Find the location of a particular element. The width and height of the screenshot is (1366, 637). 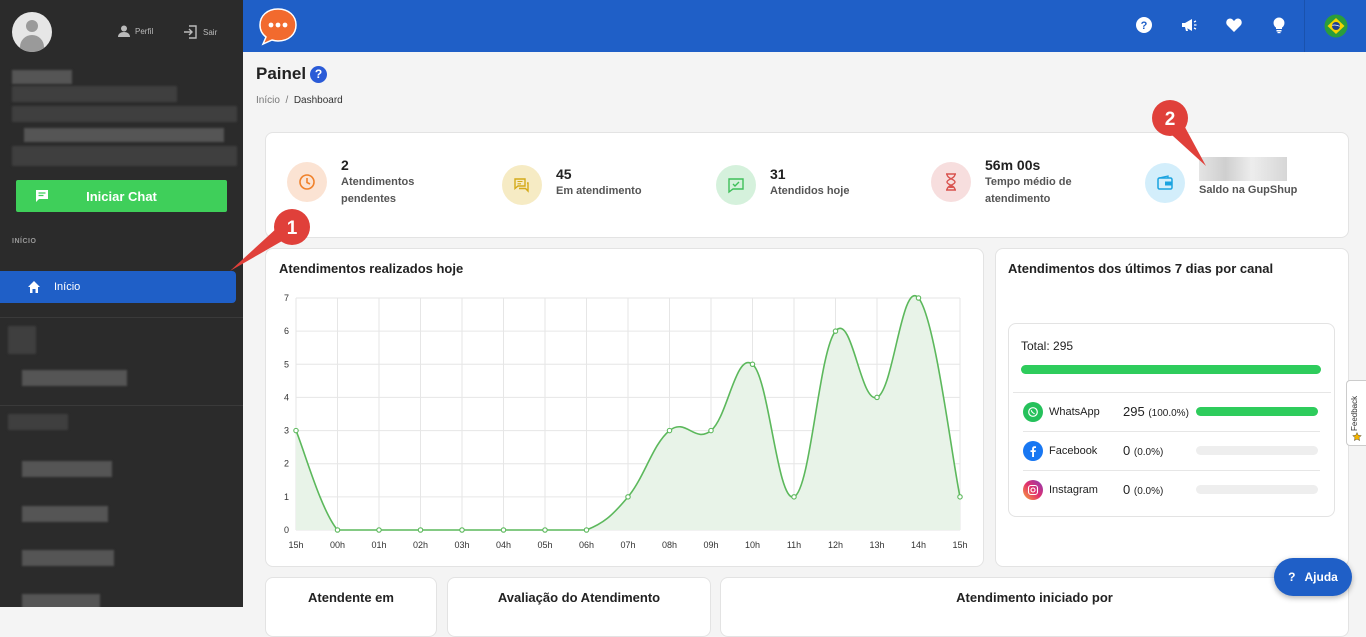

channel-bar-facebook is located at coordinates (1257, 450).